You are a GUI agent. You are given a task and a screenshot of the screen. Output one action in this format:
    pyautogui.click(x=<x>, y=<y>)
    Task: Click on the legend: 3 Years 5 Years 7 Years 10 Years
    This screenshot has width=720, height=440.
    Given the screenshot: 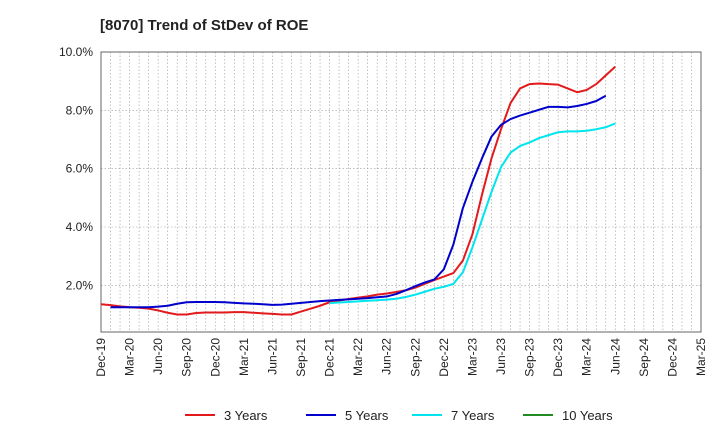 What is the action you would take?
    pyautogui.click(x=399, y=415)
    